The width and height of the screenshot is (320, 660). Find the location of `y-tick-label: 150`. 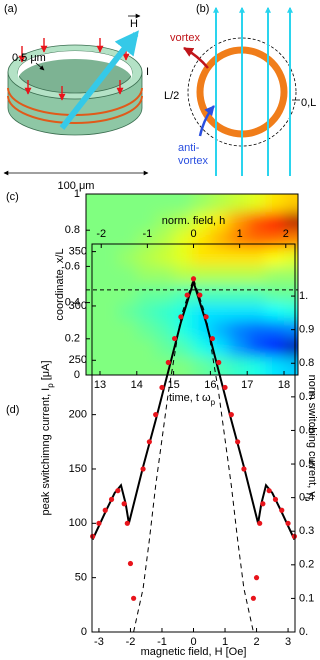

y-tick-label: 150 is located at coordinates (78, 469).